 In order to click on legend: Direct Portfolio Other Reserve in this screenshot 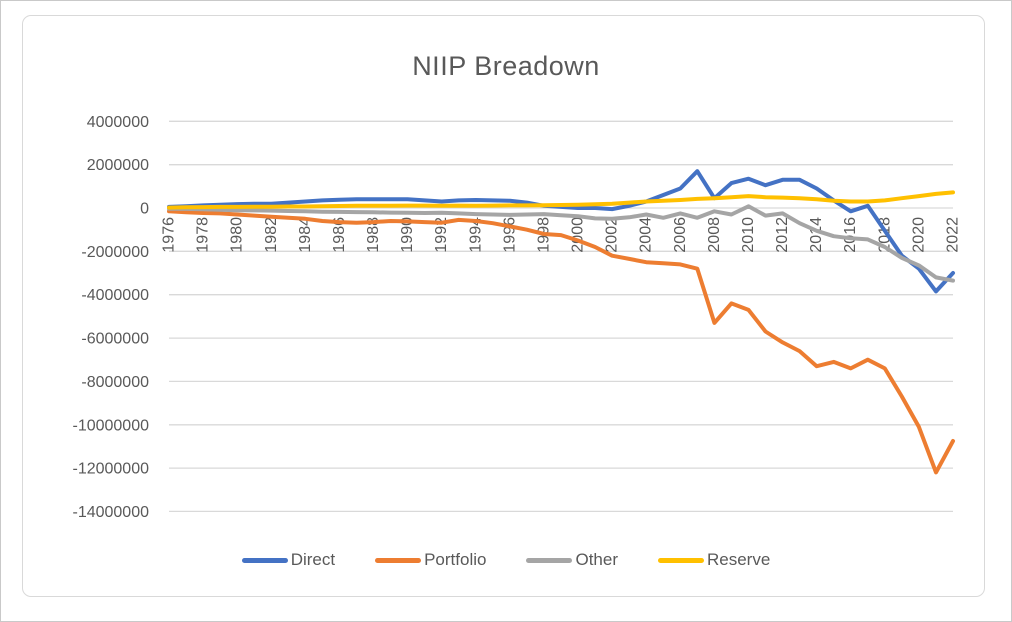, I will do `click(506, 560)`.